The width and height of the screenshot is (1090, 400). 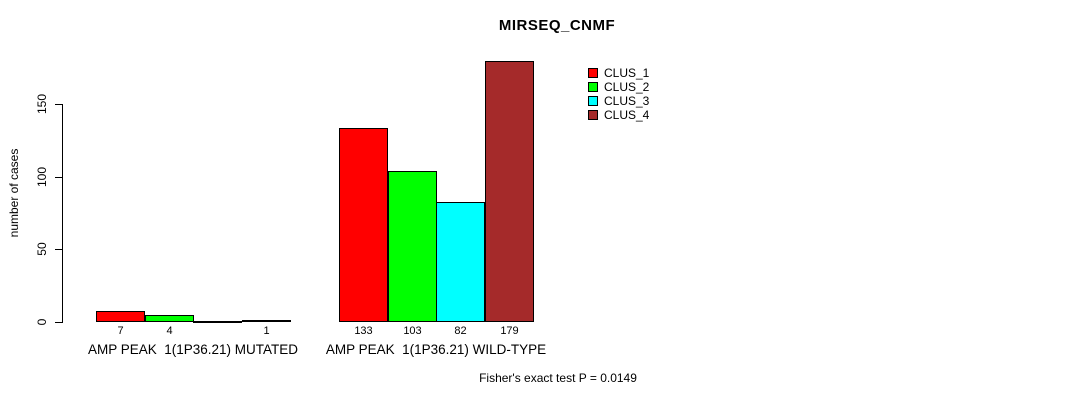 I want to click on bar-clus_1-group1, so click(x=120, y=316).